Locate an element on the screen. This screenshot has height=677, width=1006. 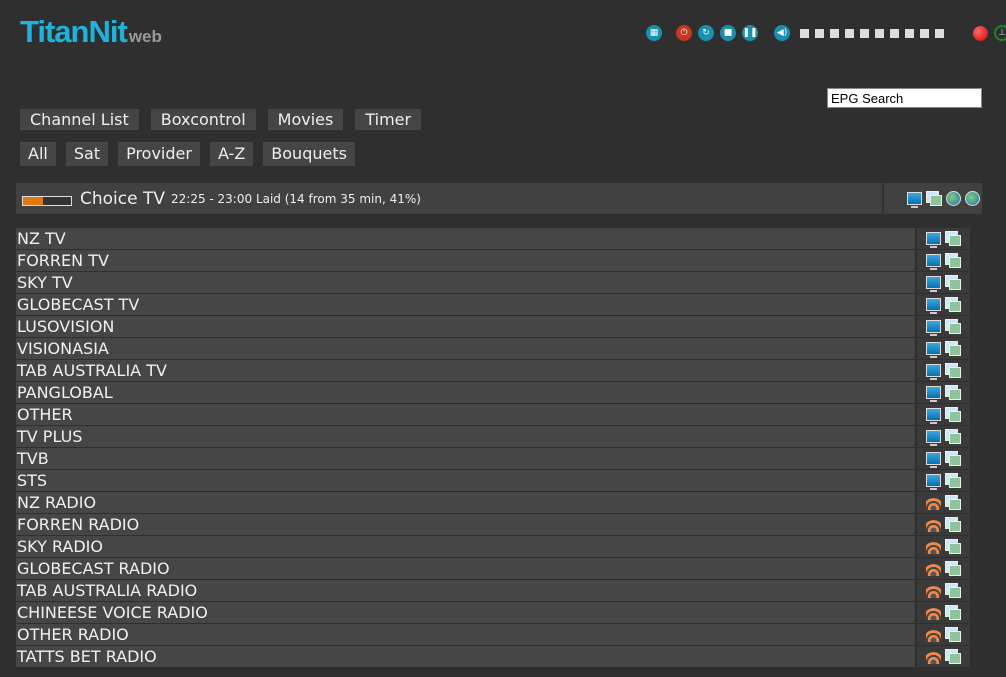
volume-icon: ◀) is located at coordinates (782, 33).